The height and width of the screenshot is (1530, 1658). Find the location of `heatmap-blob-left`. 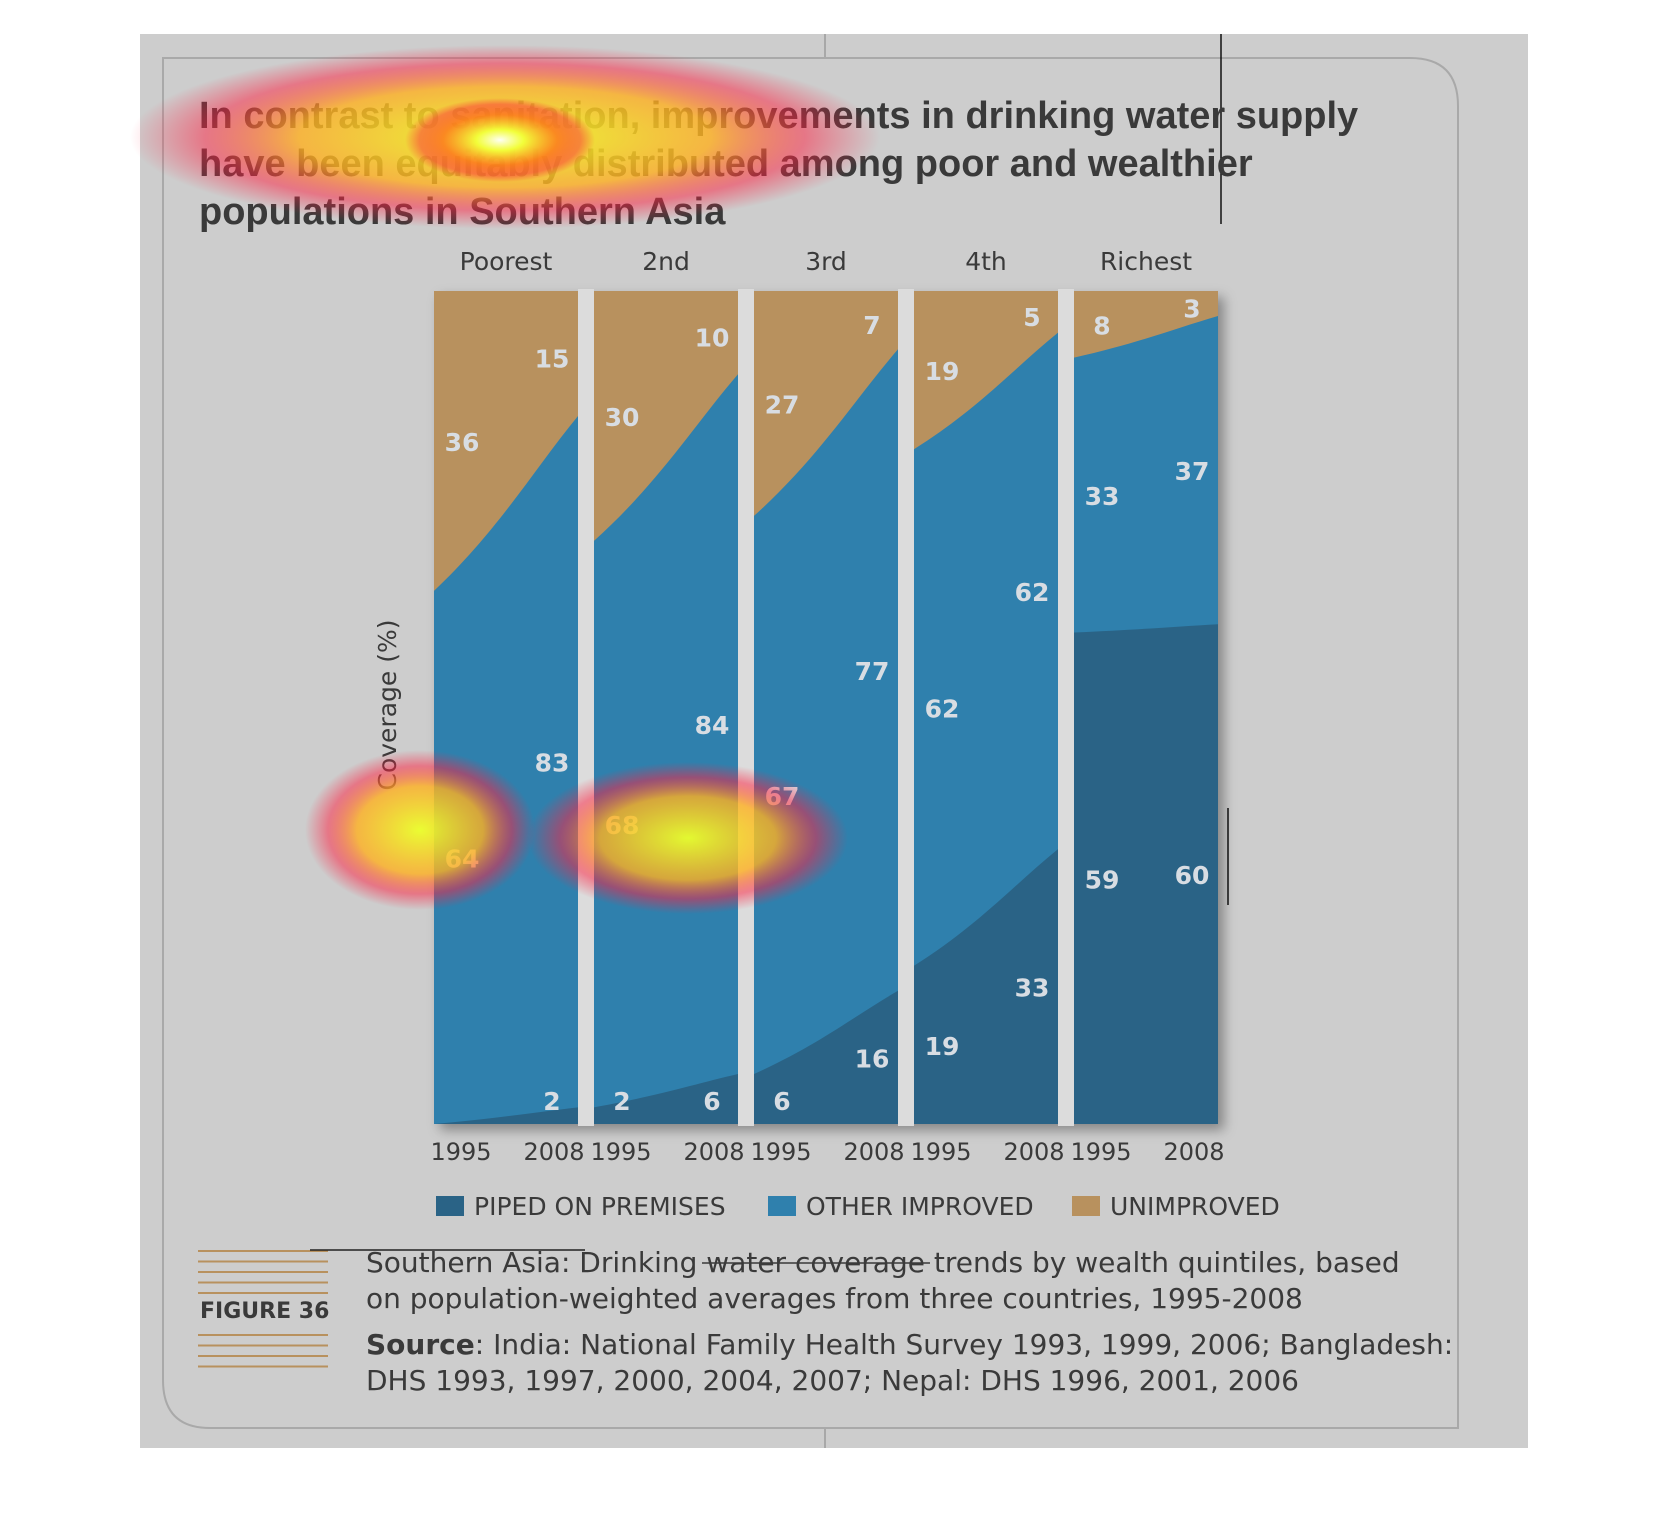

heatmap-blob-left is located at coordinates (420, 830).